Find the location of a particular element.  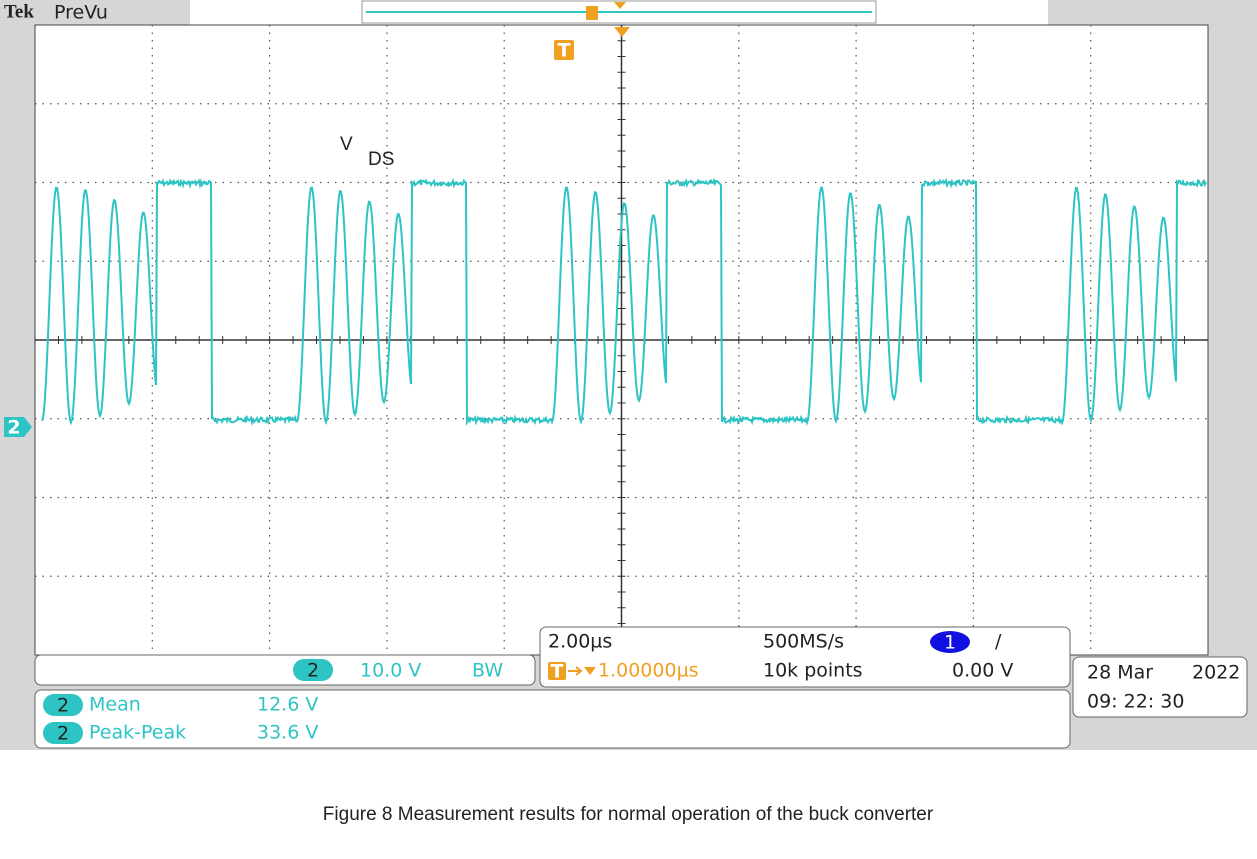

date-box is located at coordinates (1160, 687).